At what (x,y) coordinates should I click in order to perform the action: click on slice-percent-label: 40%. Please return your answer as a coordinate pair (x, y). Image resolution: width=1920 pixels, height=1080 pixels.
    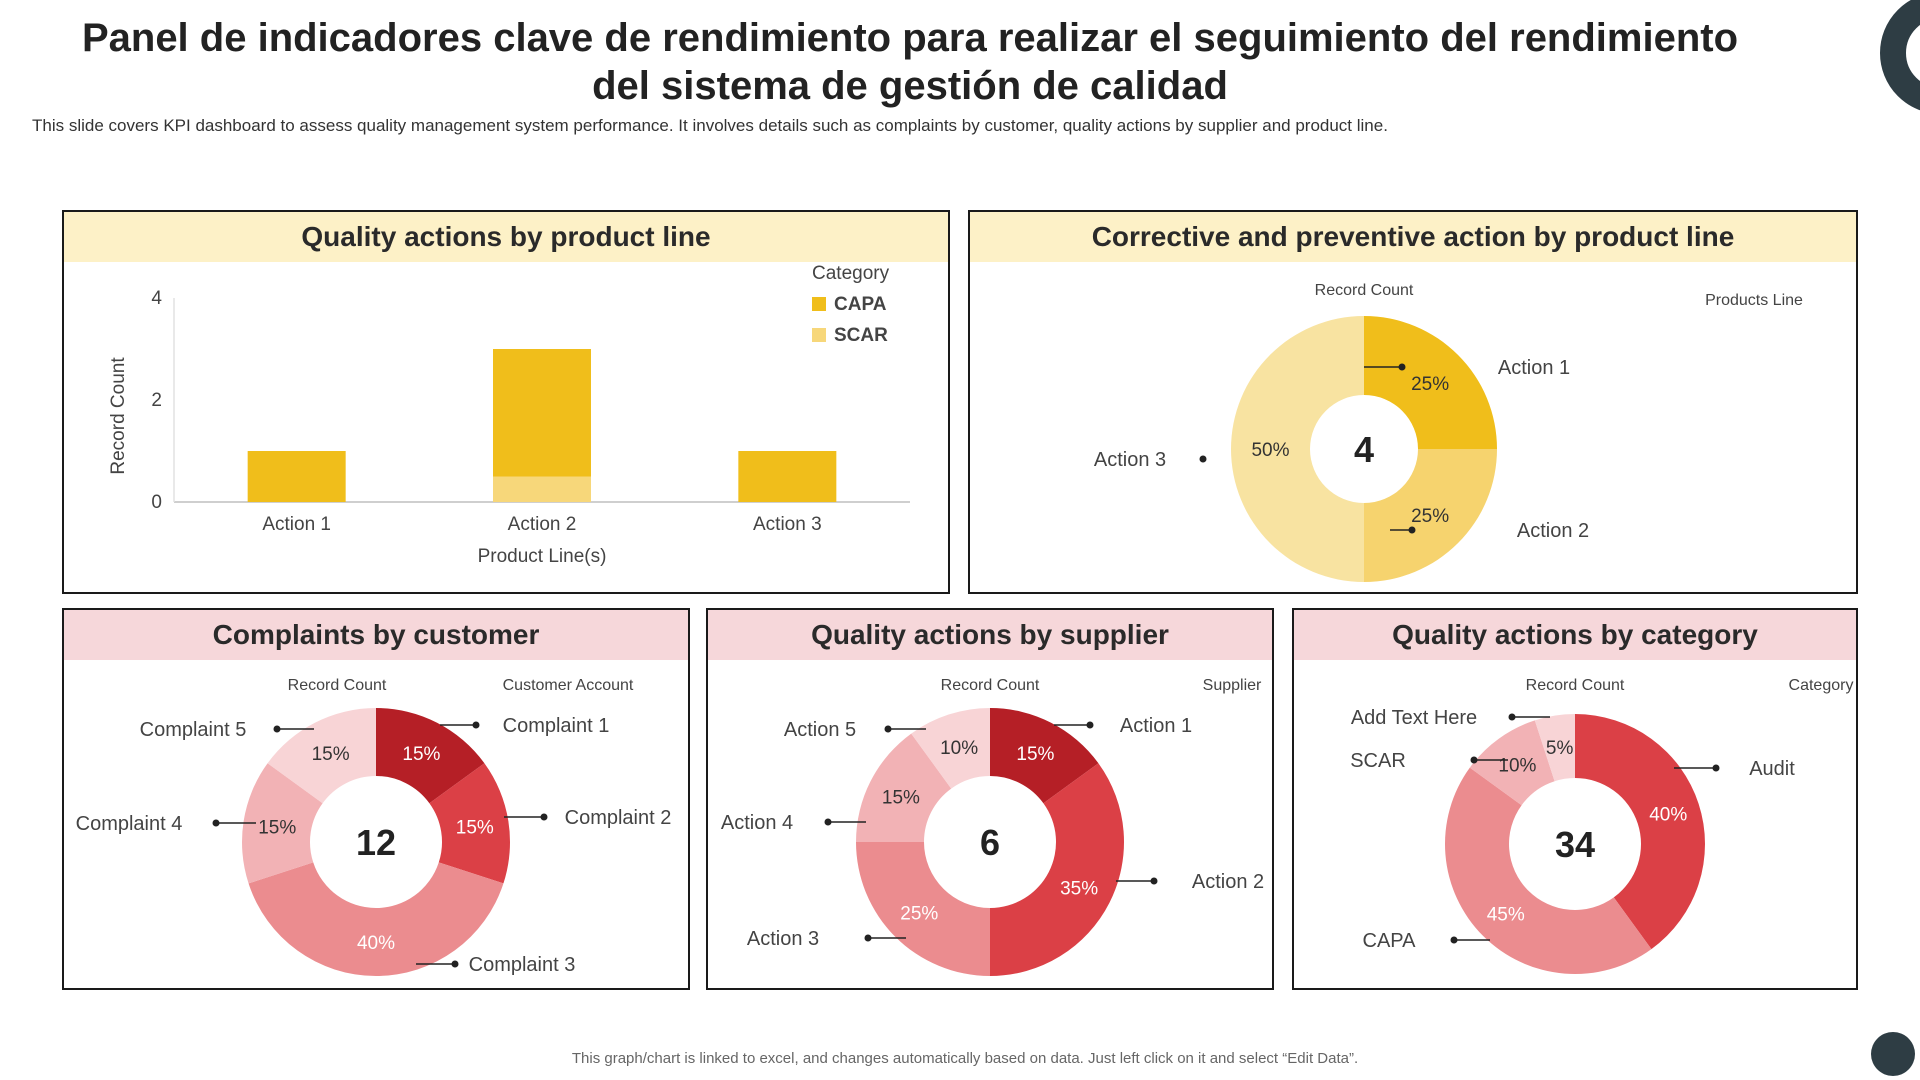
    Looking at the image, I should click on (376, 943).